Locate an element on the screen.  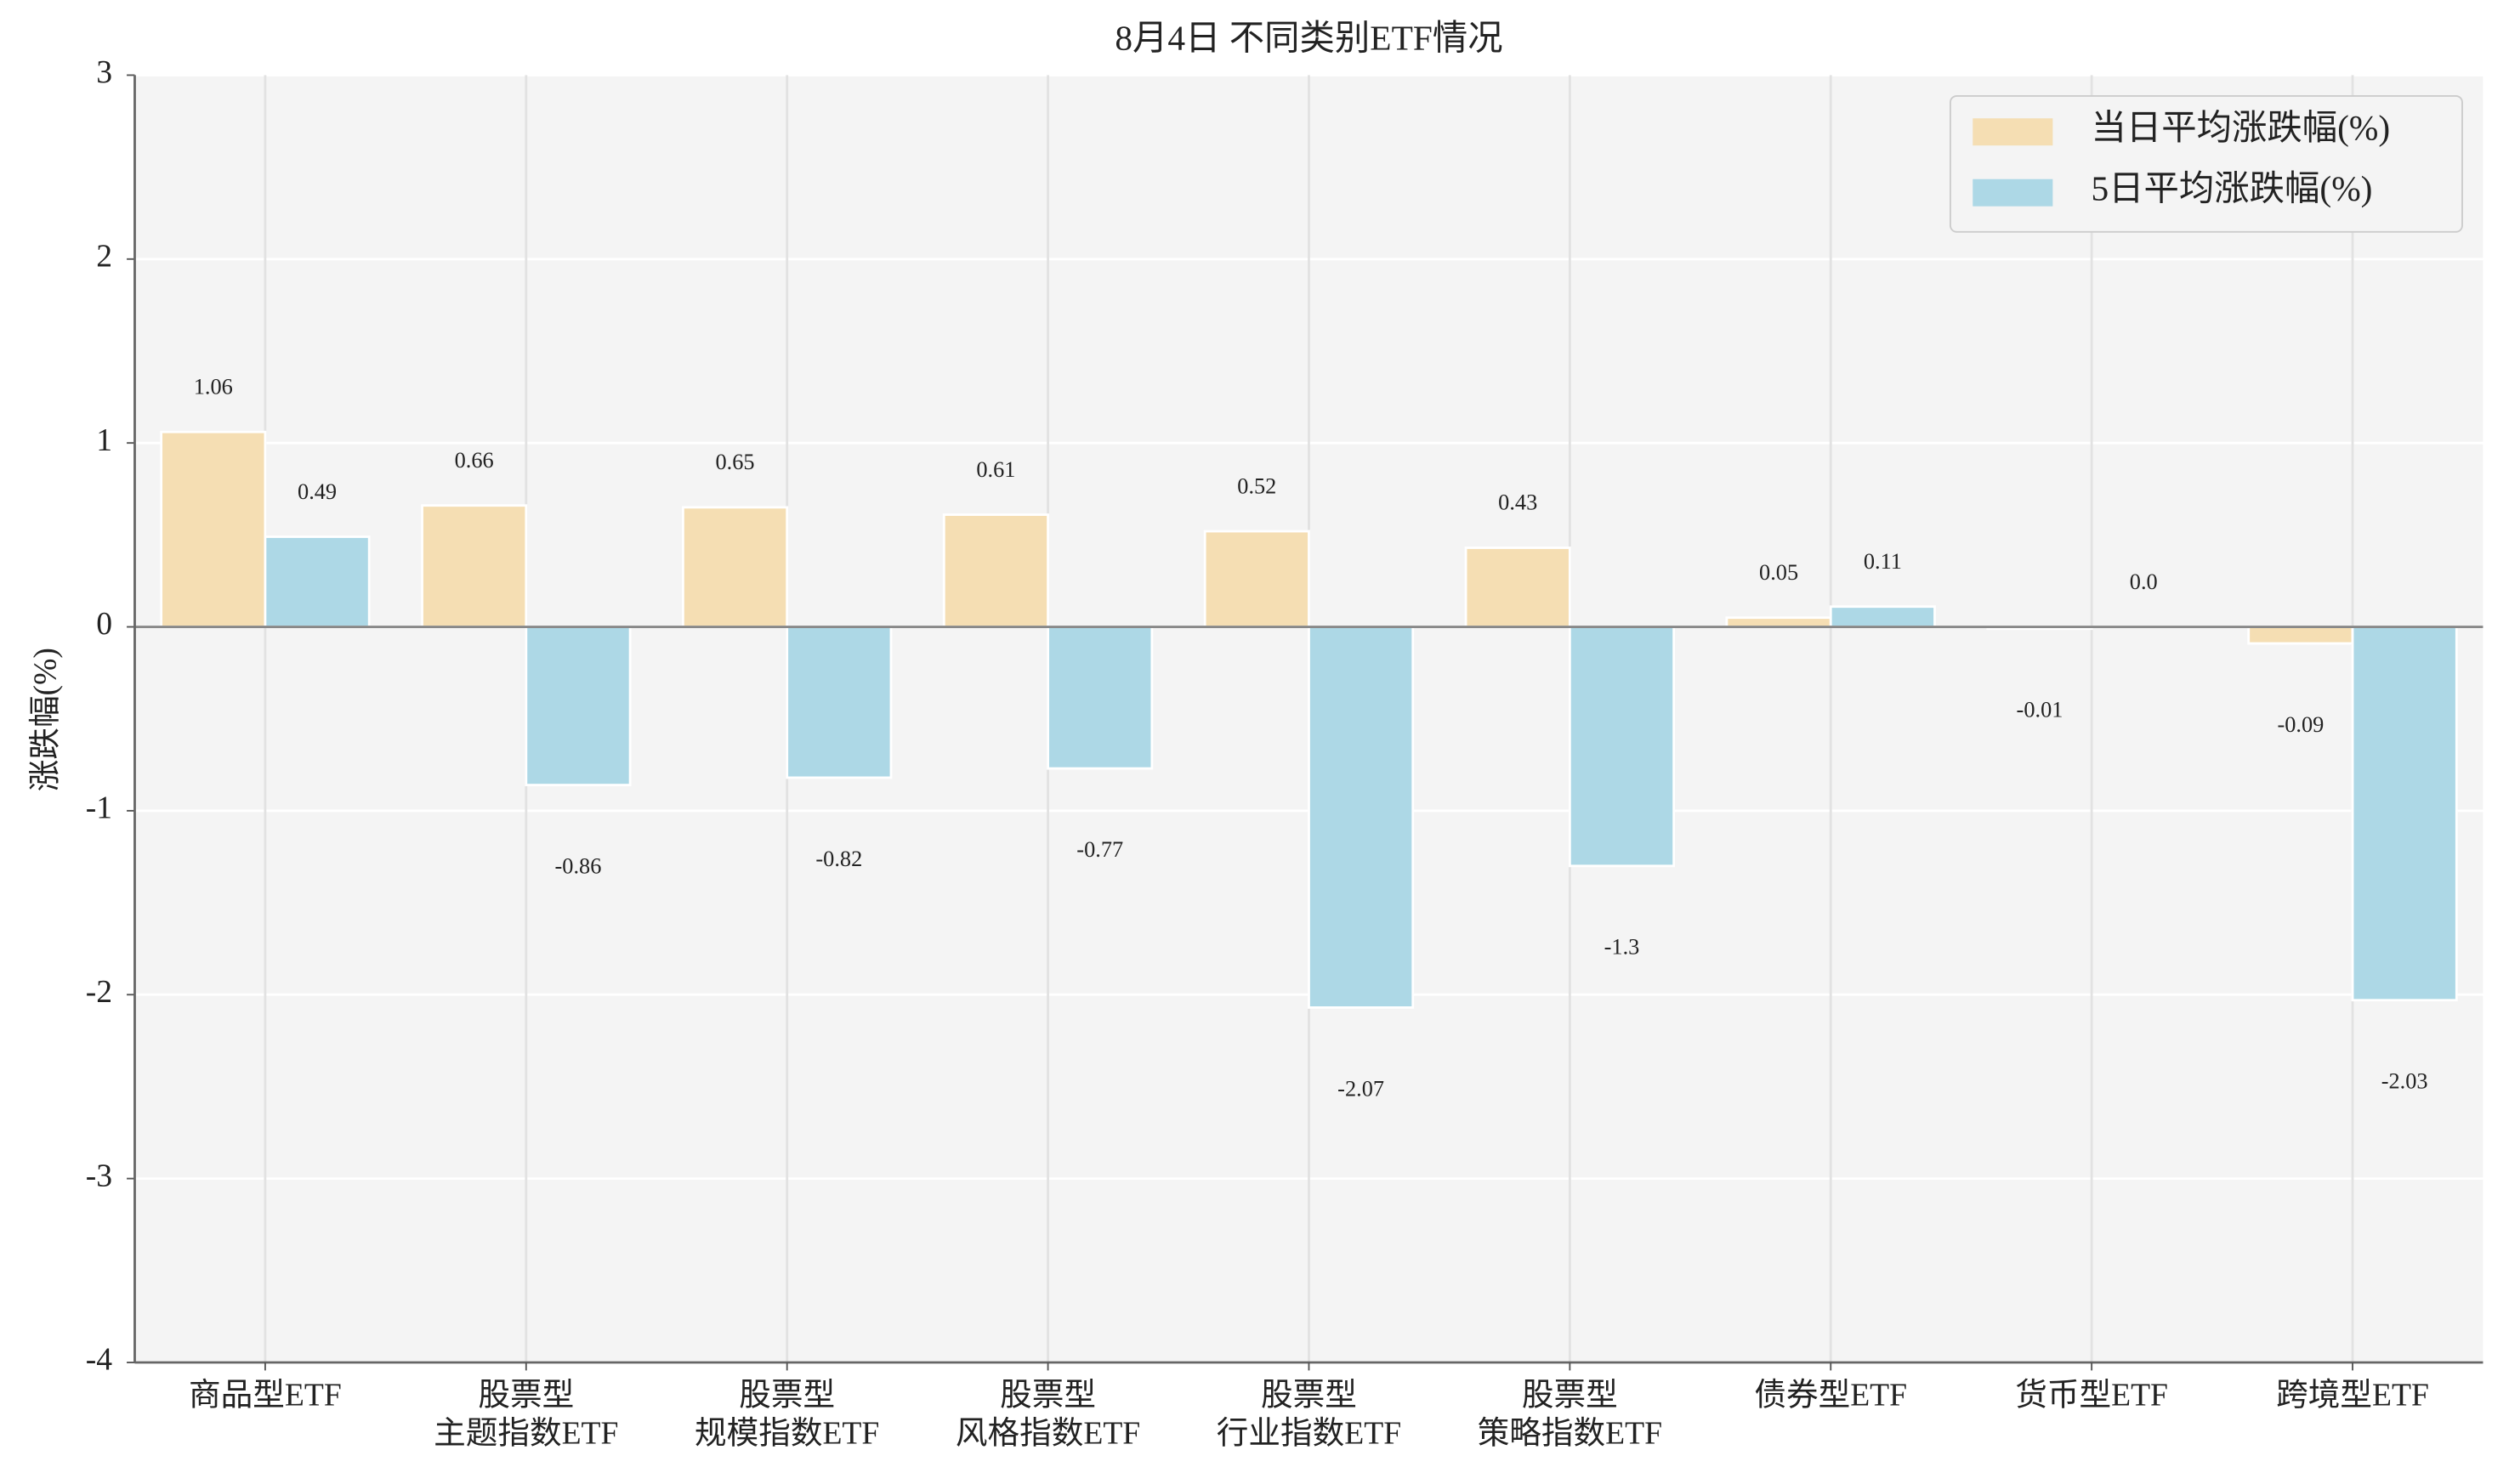
x-tick-label: 股票型风格指数ETF is located at coordinates (1048, 1414).